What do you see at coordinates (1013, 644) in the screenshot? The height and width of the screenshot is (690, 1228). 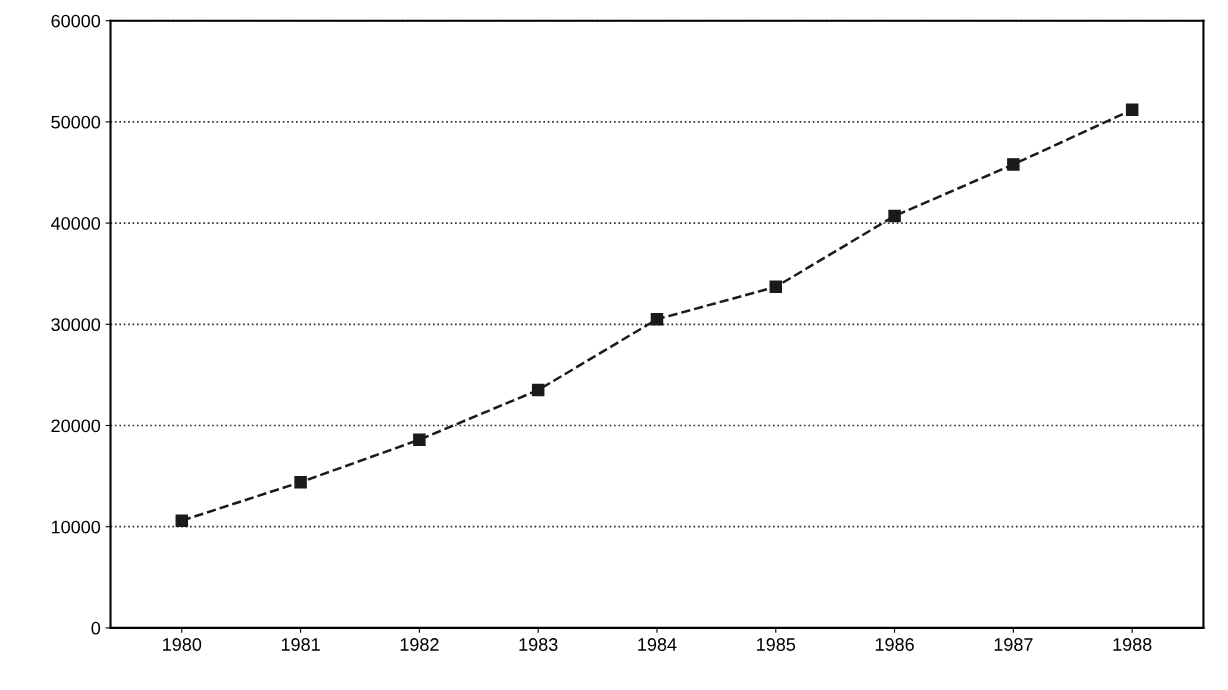 I see `x-tick-label: 1987` at bounding box center [1013, 644].